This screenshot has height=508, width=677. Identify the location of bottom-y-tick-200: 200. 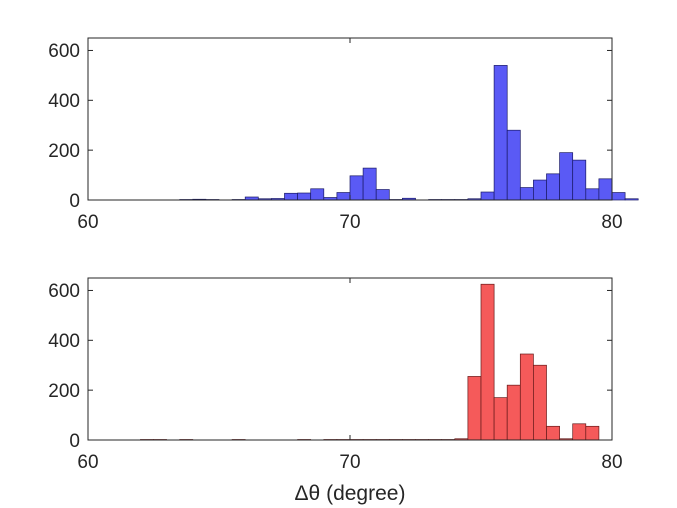
(64, 391).